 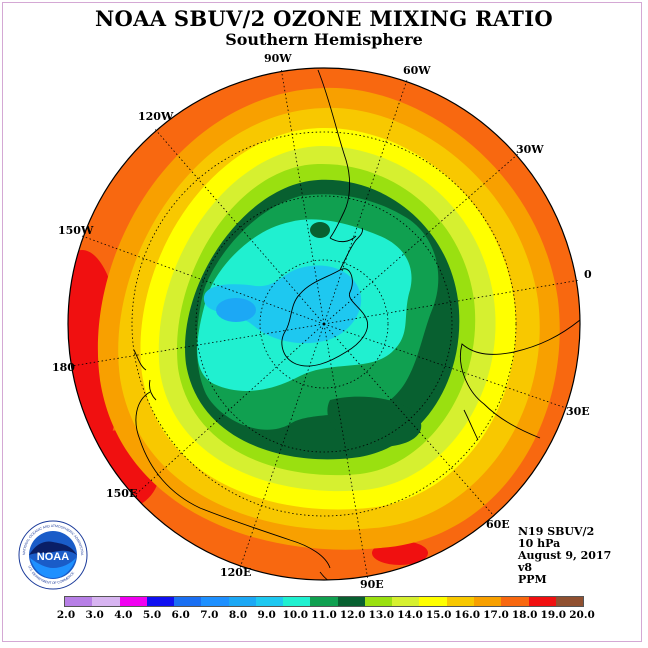 I want to click on lon-label-30e: 30E, so click(x=578, y=411).